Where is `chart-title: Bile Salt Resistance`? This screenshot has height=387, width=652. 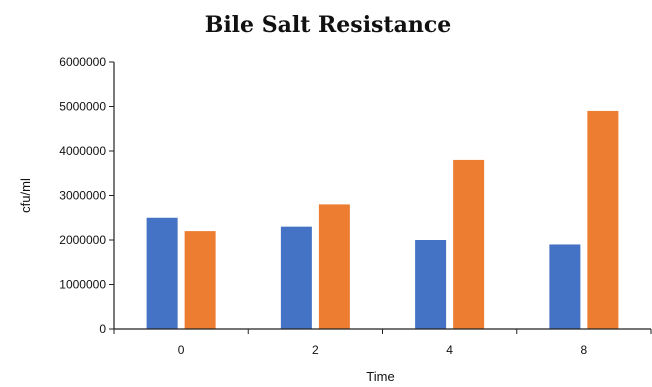 chart-title: Bile Salt Resistance is located at coordinates (328, 25).